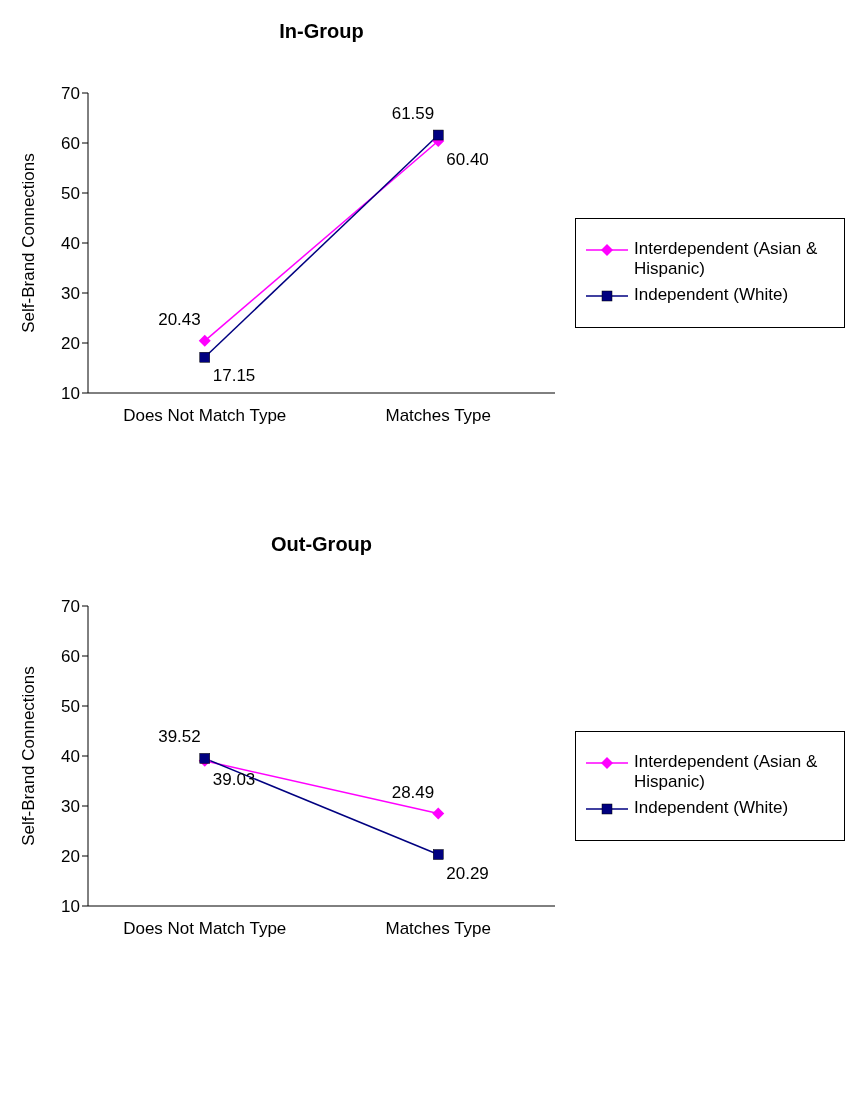 This screenshot has width=853, height=1117. I want to click on chart-title: Out-Group, so click(321, 544).